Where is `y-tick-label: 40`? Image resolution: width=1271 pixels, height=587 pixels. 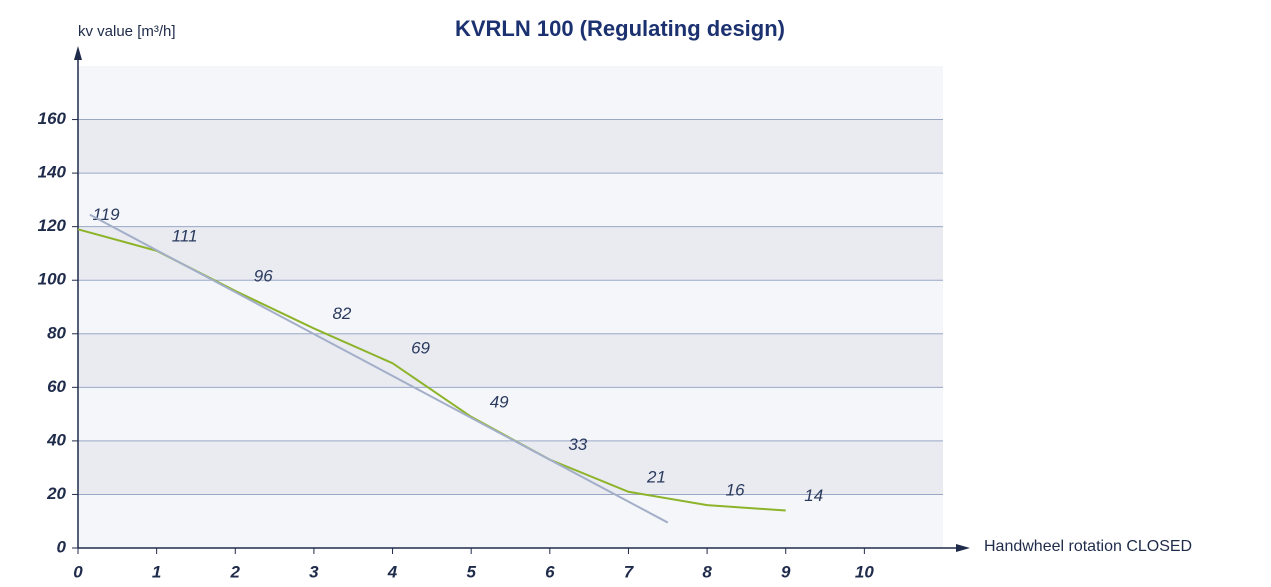
y-tick-label: 40 is located at coordinates (56, 439).